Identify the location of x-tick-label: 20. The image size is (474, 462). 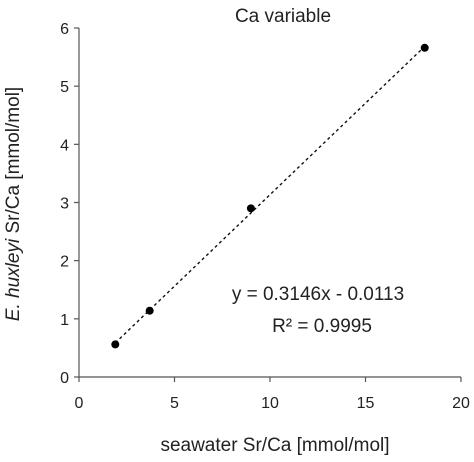
(461, 403).